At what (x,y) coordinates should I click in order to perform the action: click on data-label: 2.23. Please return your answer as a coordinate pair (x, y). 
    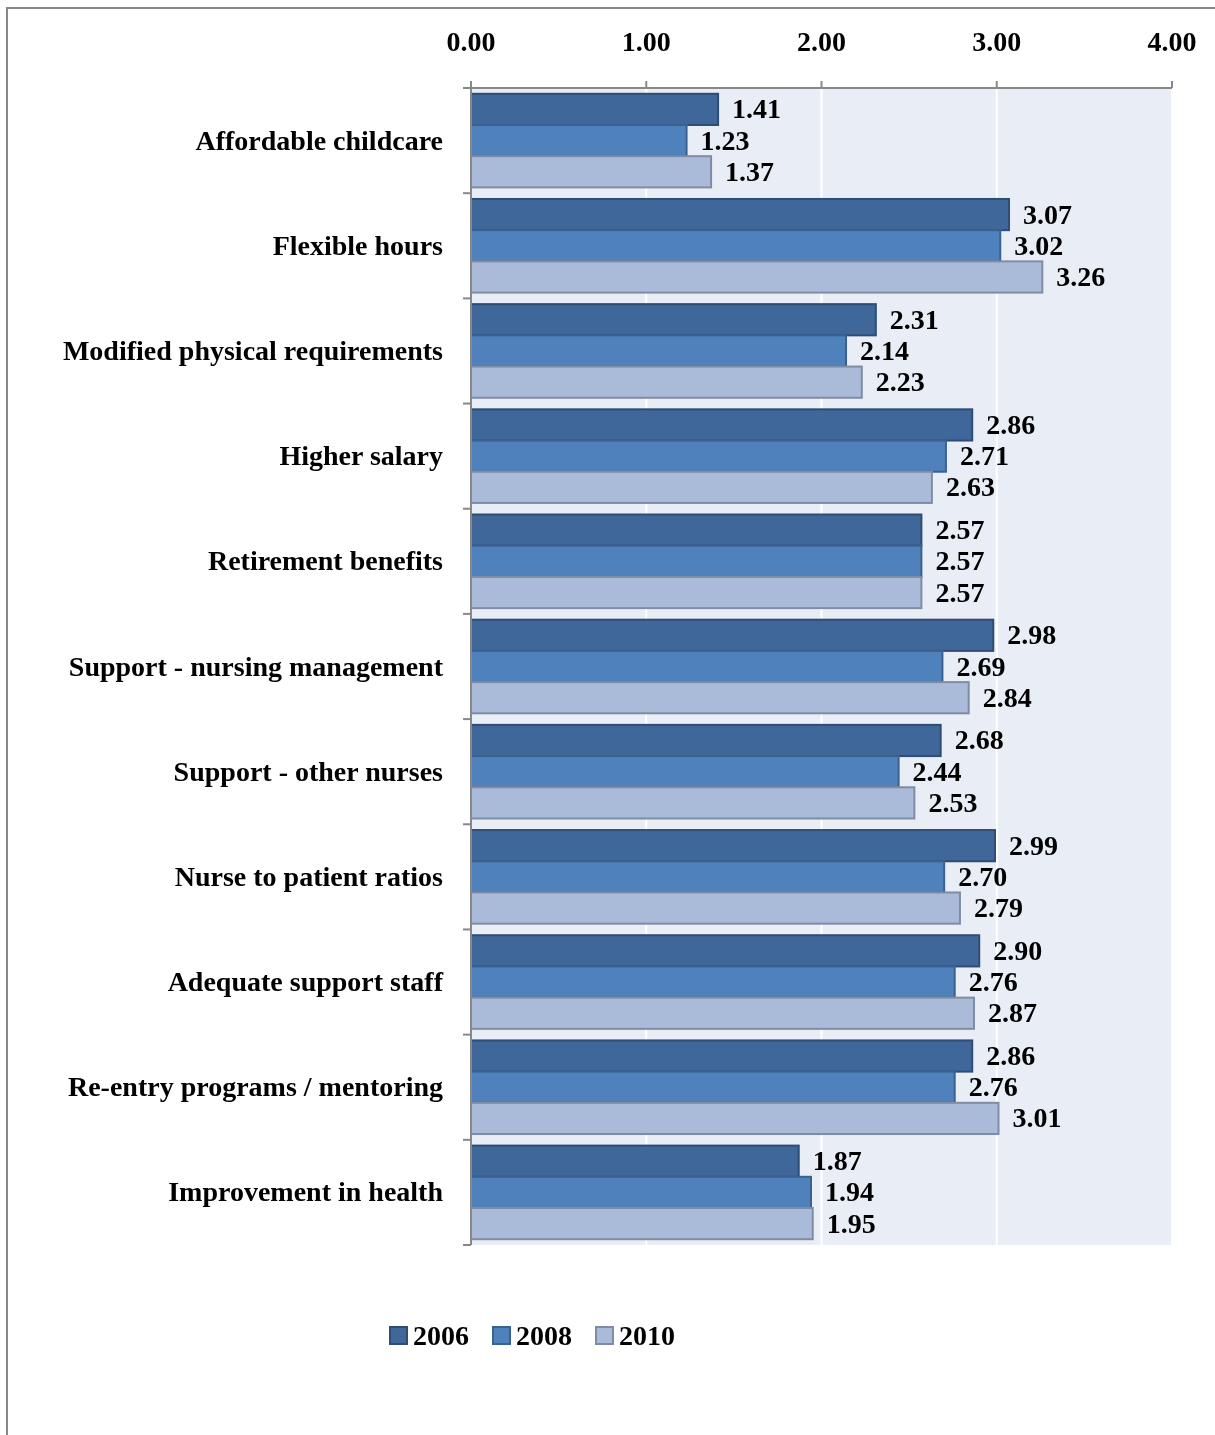
    Looking at the image, I should click on (900, 382).